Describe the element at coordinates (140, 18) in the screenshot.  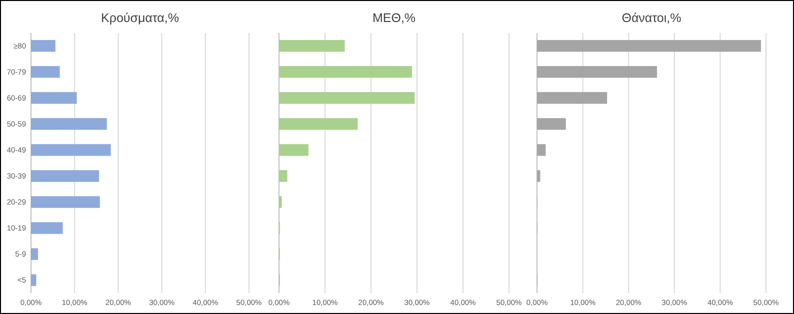
I see `chart-title: Κρούσματα,%` at that location.